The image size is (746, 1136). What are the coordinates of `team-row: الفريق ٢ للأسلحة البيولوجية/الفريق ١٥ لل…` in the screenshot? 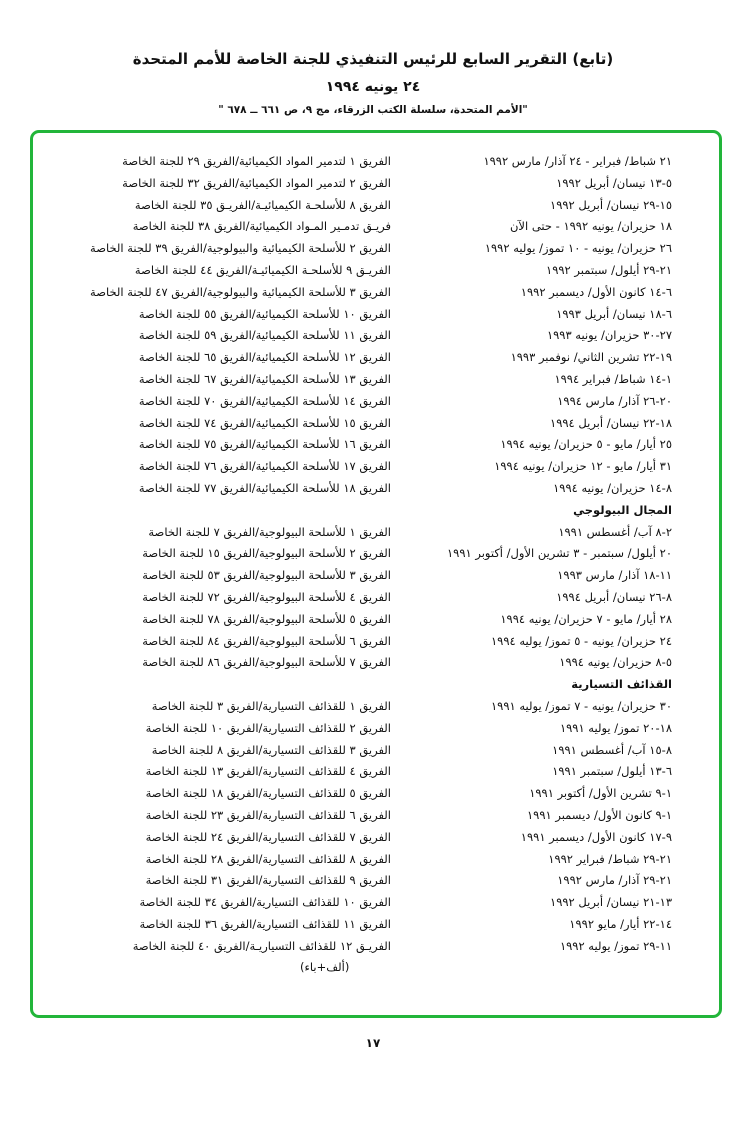 It's located at (266, 553).